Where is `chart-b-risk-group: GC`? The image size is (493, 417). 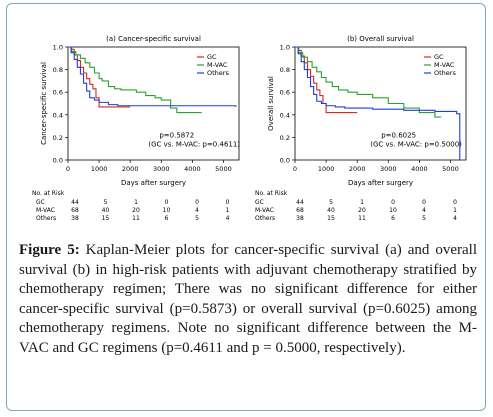 chart-b-risk-group: GC is located at coordinates (259, 202).